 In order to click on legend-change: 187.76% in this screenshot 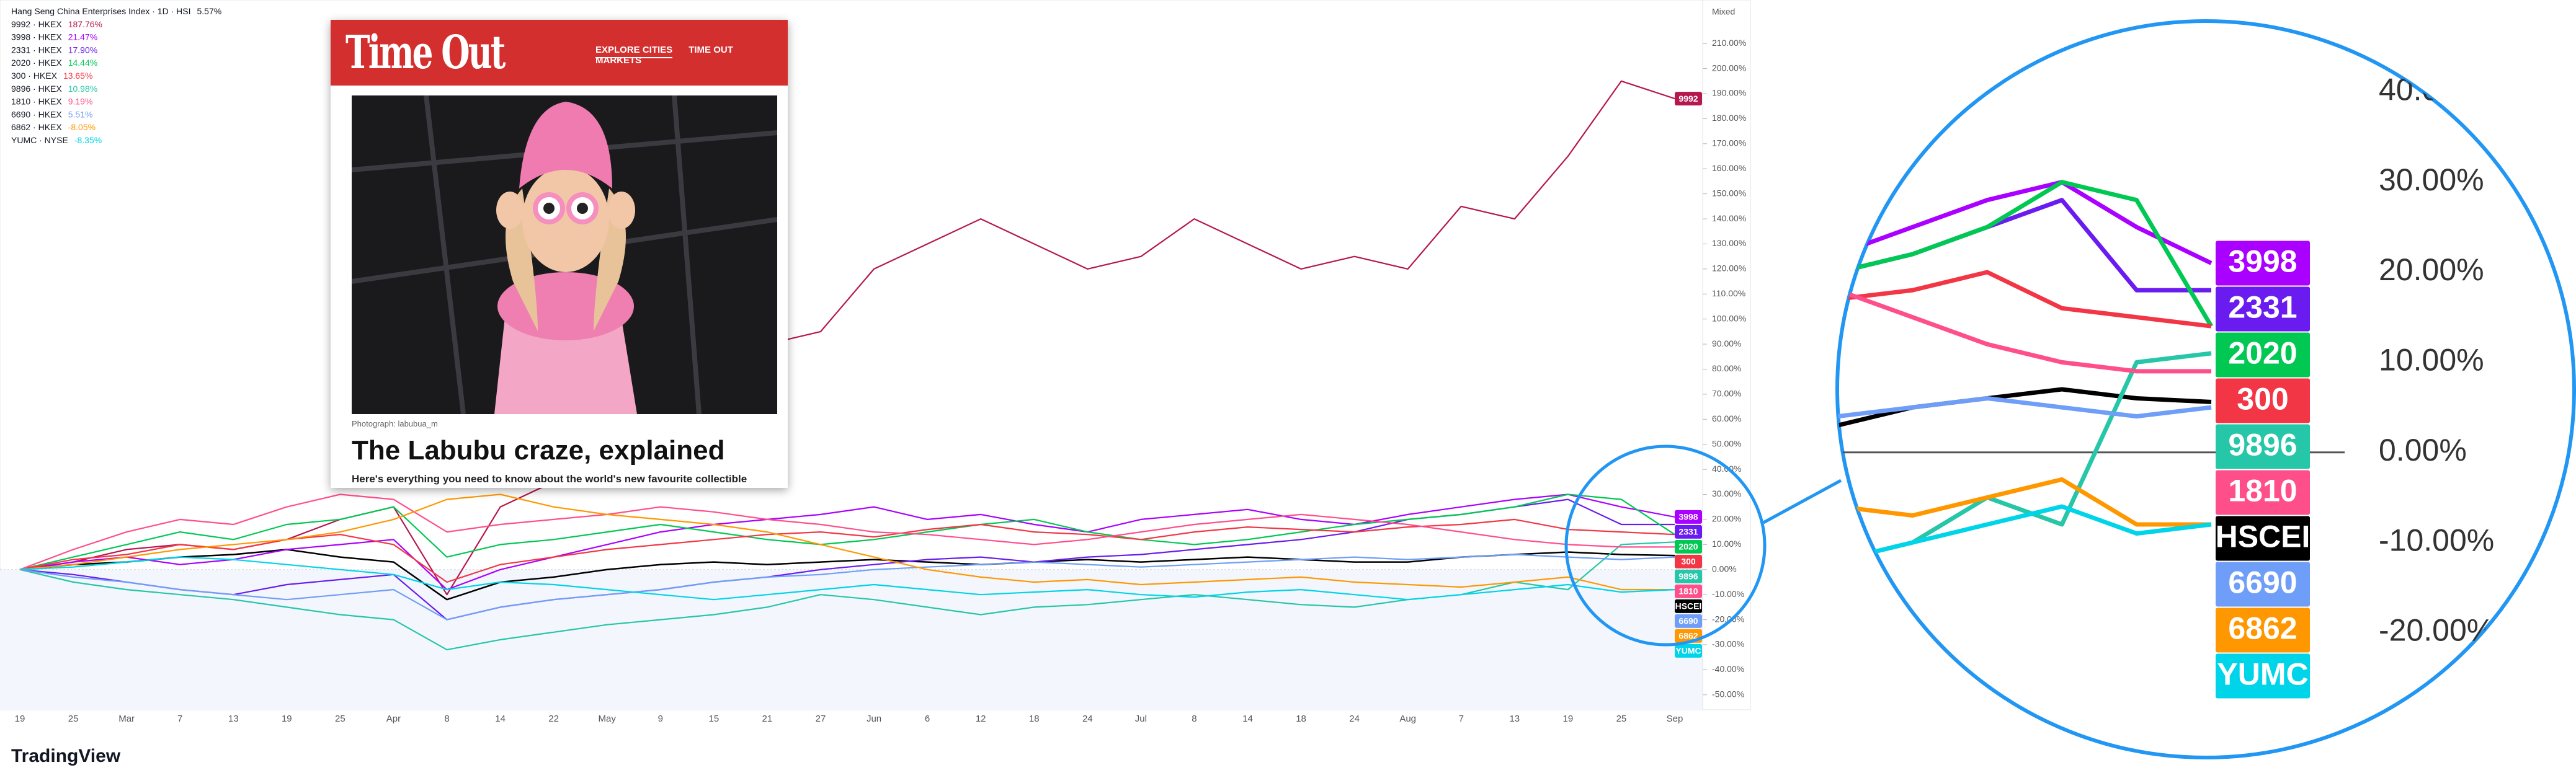, I will do `click(85, 24)`.